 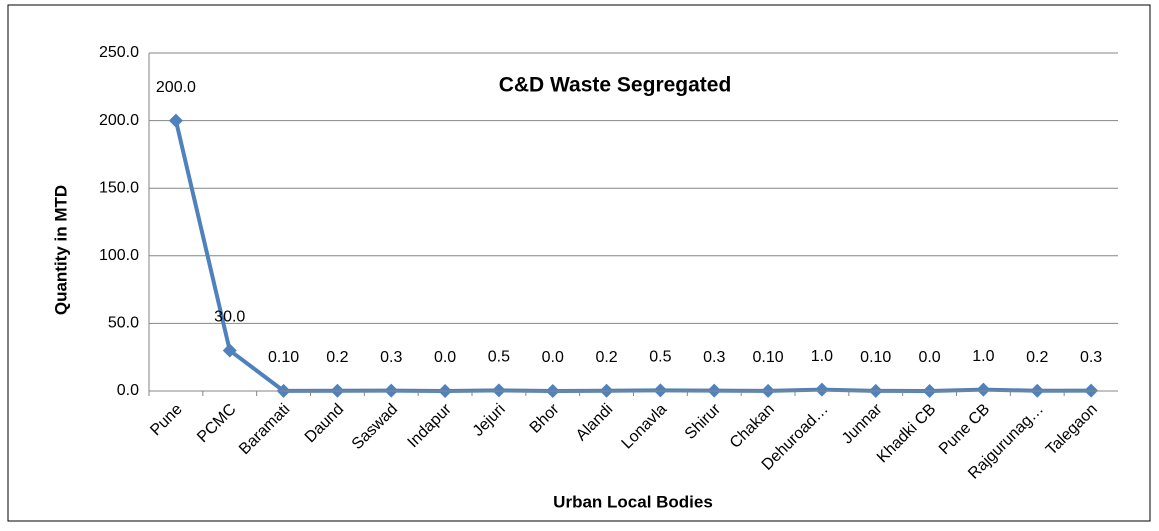 I want to click on y-axis-title: Quantity in MTD, so click(x=60, y=250).